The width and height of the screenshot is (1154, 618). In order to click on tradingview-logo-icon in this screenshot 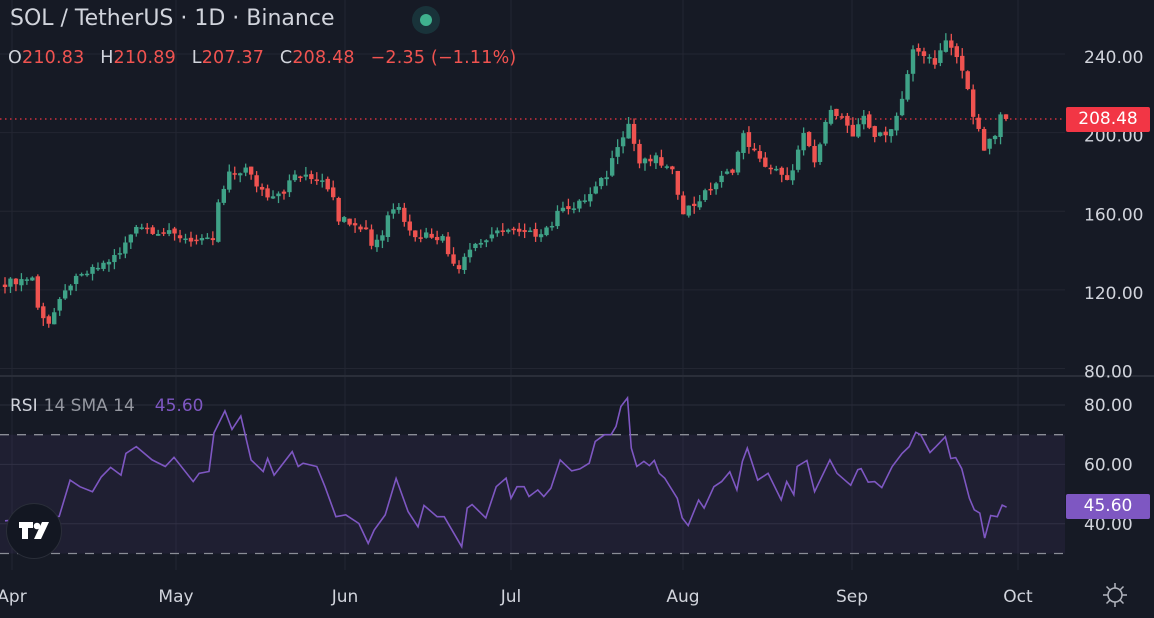, I will do `click(34, 531)`.